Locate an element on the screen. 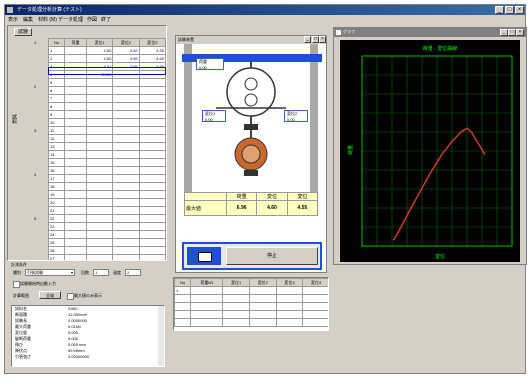  data-table-cell: 6 is located at coordinates (57, 90).